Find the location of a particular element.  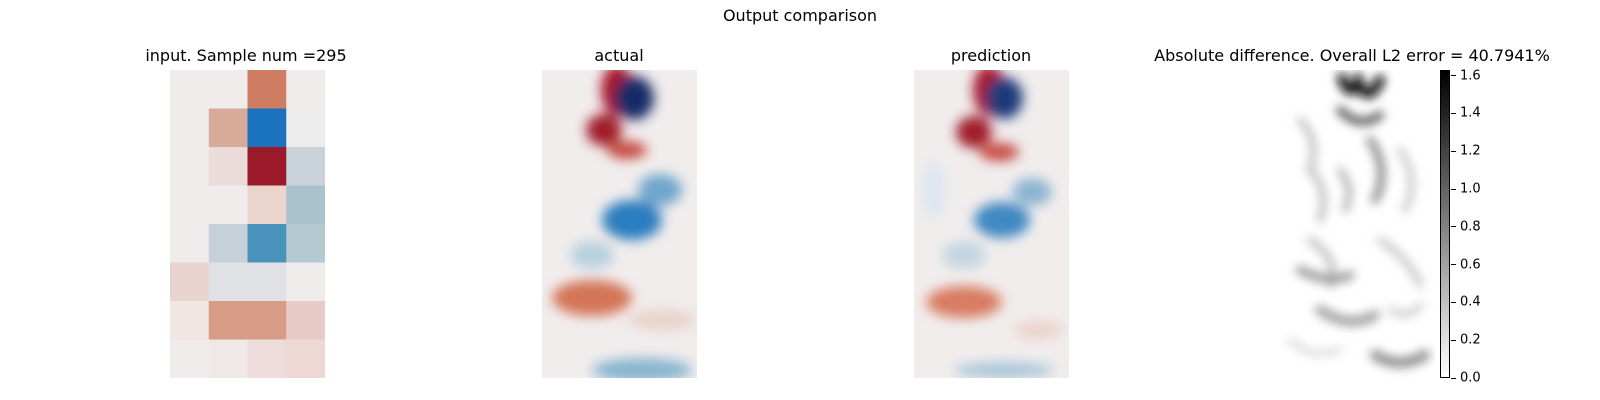

colorbar-tick-label: 0.8 is located at coordinates (1470, 227).